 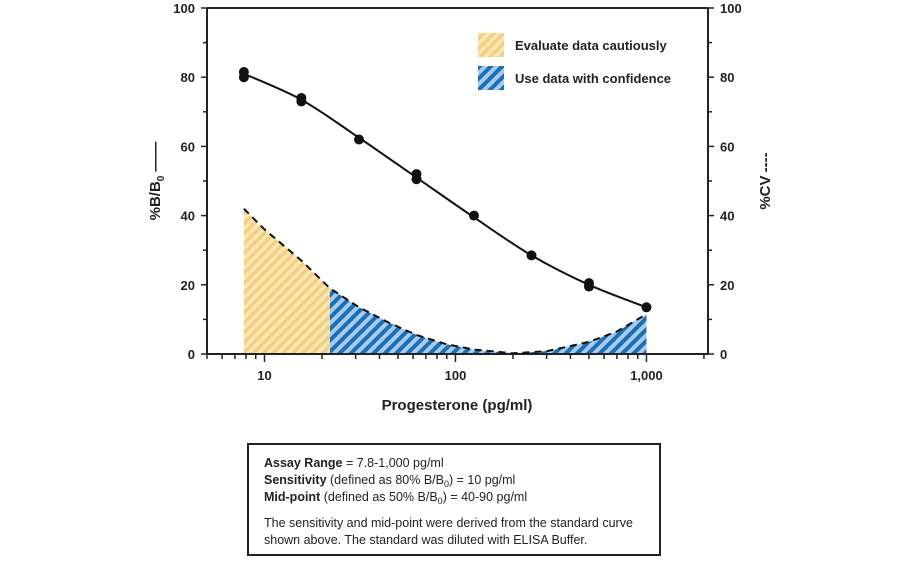 What do you see at coordinates (727, 285) in the screenshot?
I see `y-tick-label-right: 20` at bounding box center [727, 285].